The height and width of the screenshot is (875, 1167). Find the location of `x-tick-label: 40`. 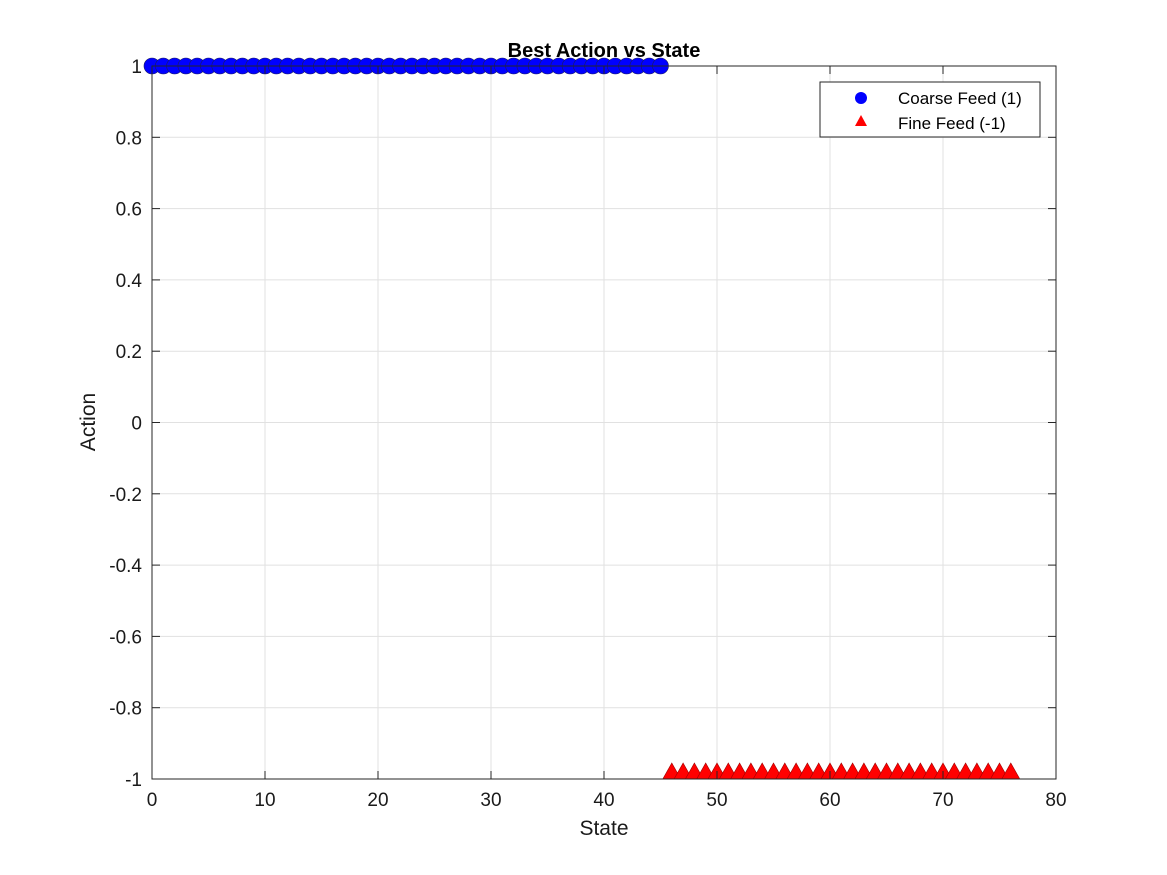

x-tick-label: 40 is located at coordinates (603, 800).